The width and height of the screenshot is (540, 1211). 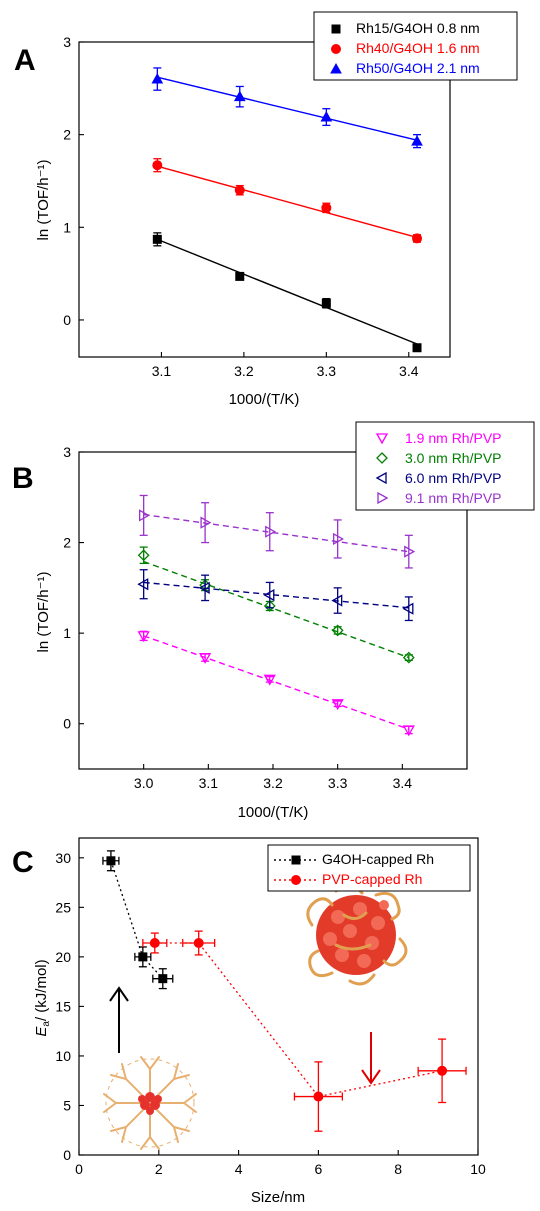 I want to click on y-tick-label: 5, so click(x=67, y=1105).